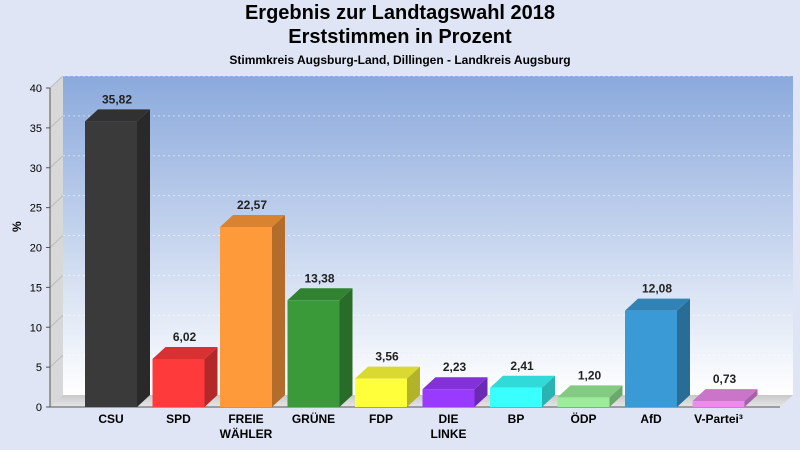 This screenshot has width=800, height=450. What do you see at coordinates (455, 367) in the screenshot?
I see `bar-value-label: 2,23` at bounding box center [455, 367].